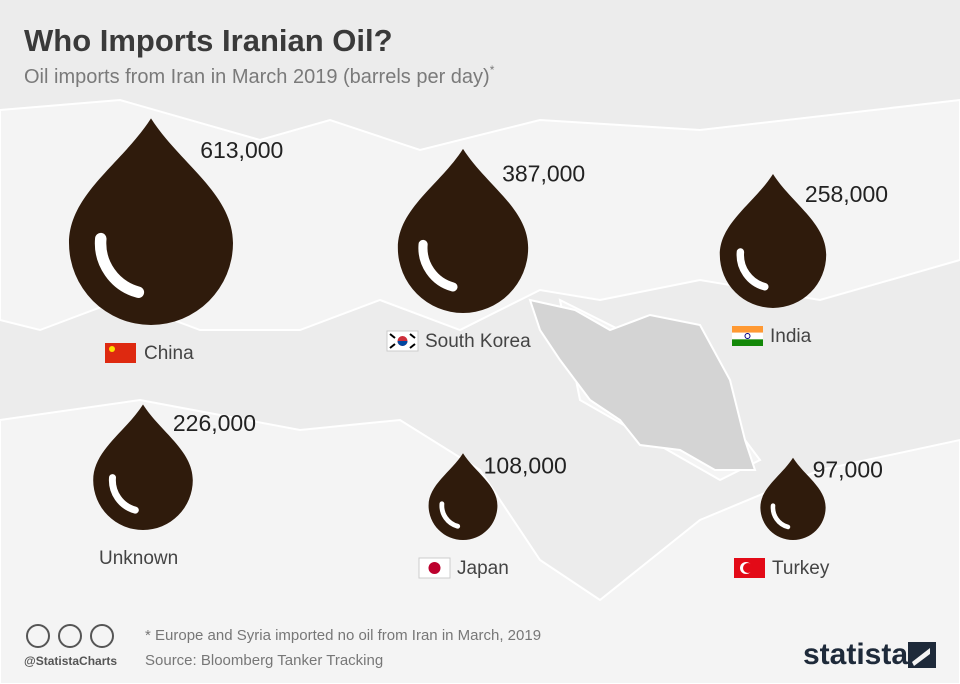  I want to click on flag-bottom, so click(747, 342).